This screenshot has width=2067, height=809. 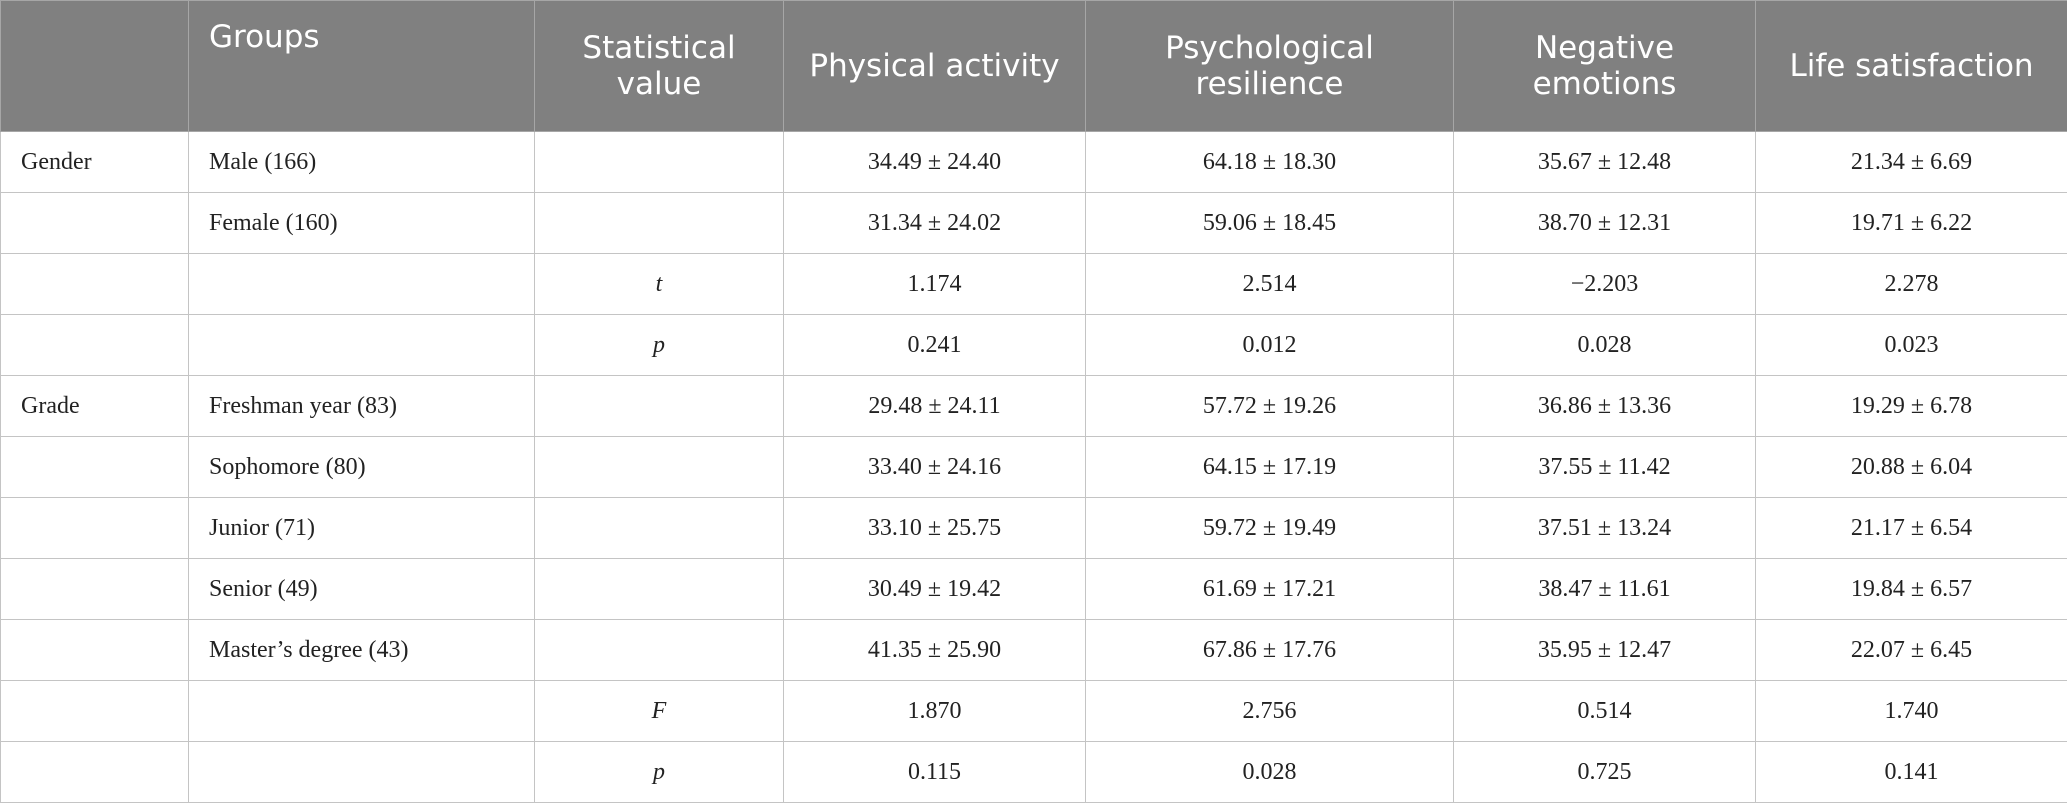 What do you see at coordinates (1269, 284) in the screenshot?
I see `value-cell: 2.514` at bounding box center [1269, 284].